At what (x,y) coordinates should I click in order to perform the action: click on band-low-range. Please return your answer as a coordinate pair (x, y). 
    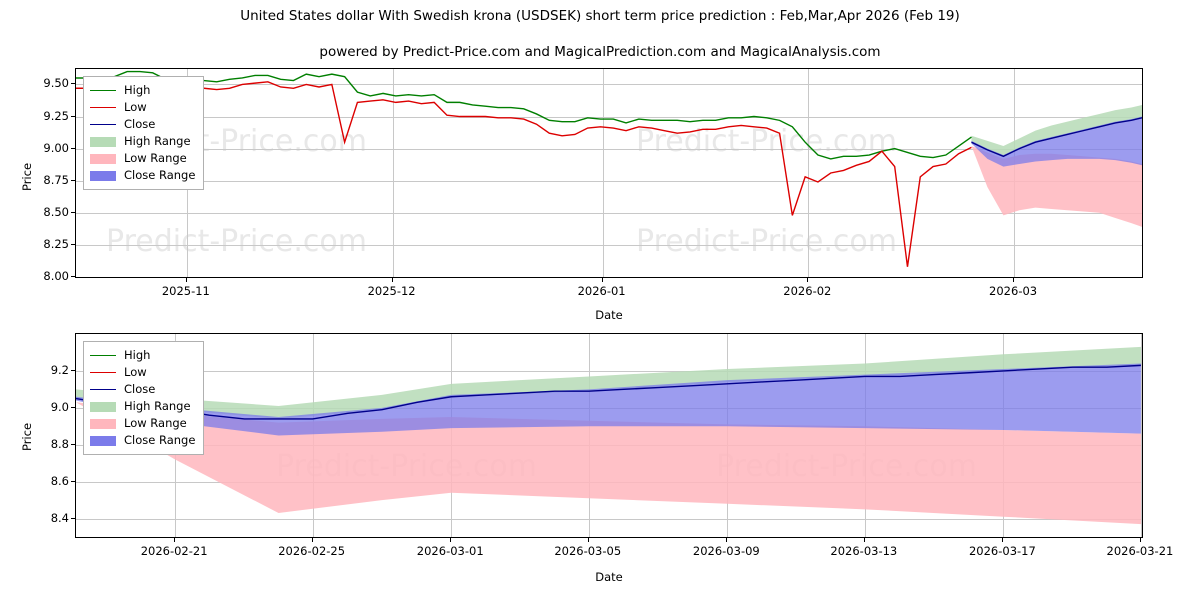
    Looking at the image, I should click on (1056, 186).